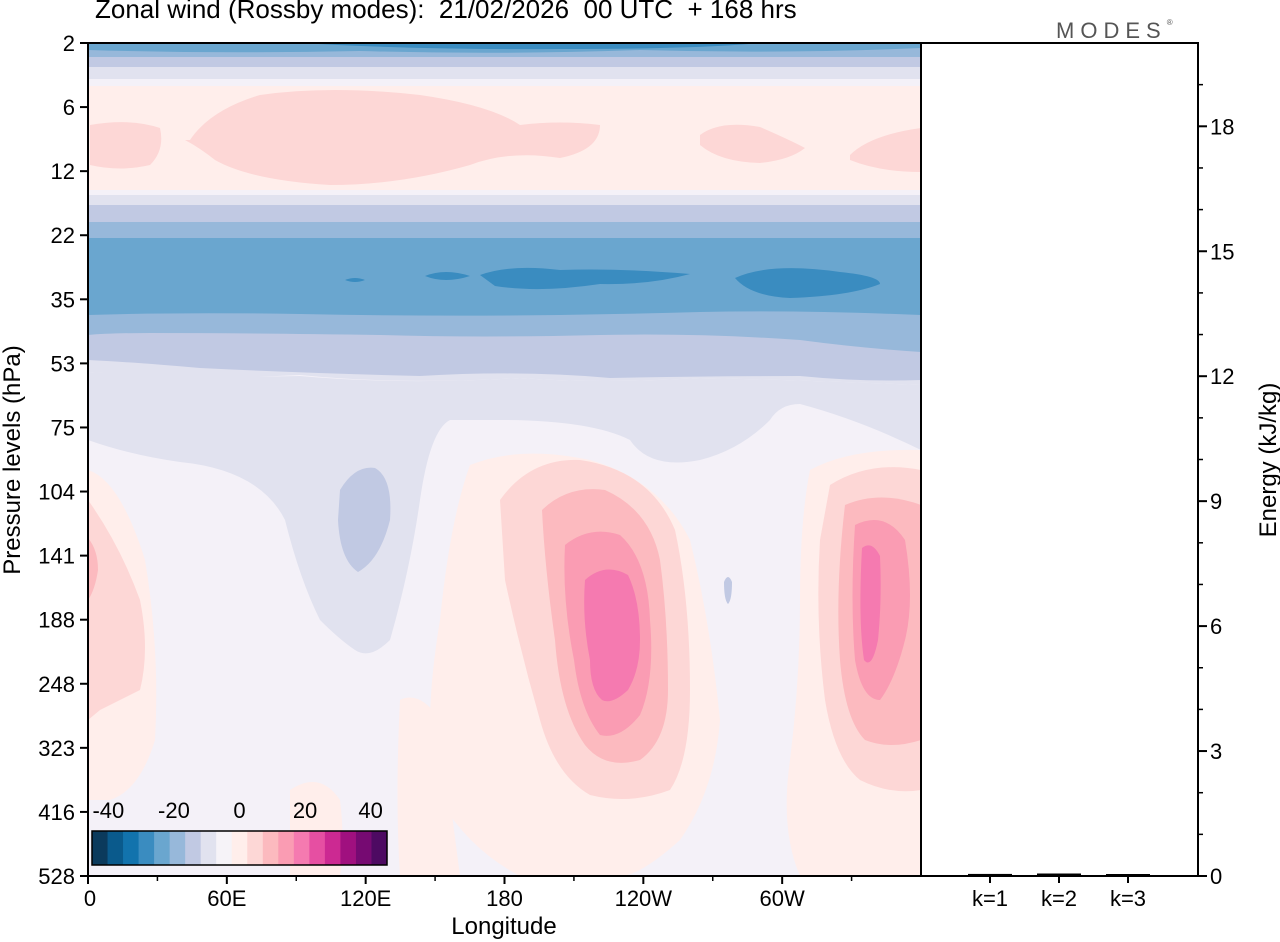 This screenshot has width=1280, height=942. Describe the element at coordinates (56, 684) in the screenshot. I see `y-tick-label: 248` at that location.